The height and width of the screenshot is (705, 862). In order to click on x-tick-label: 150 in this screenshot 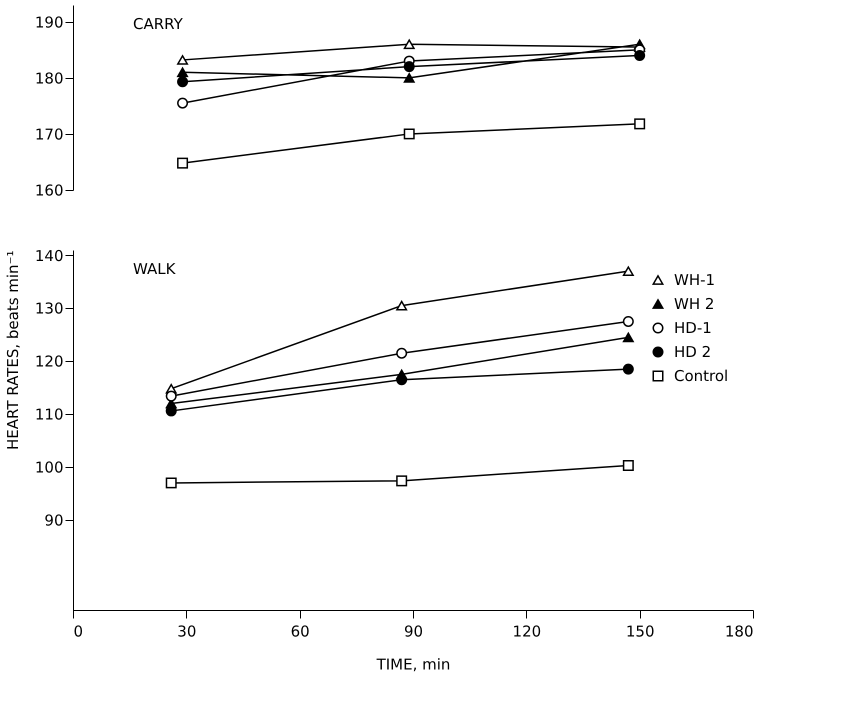, I will do `click(640, 631)`.